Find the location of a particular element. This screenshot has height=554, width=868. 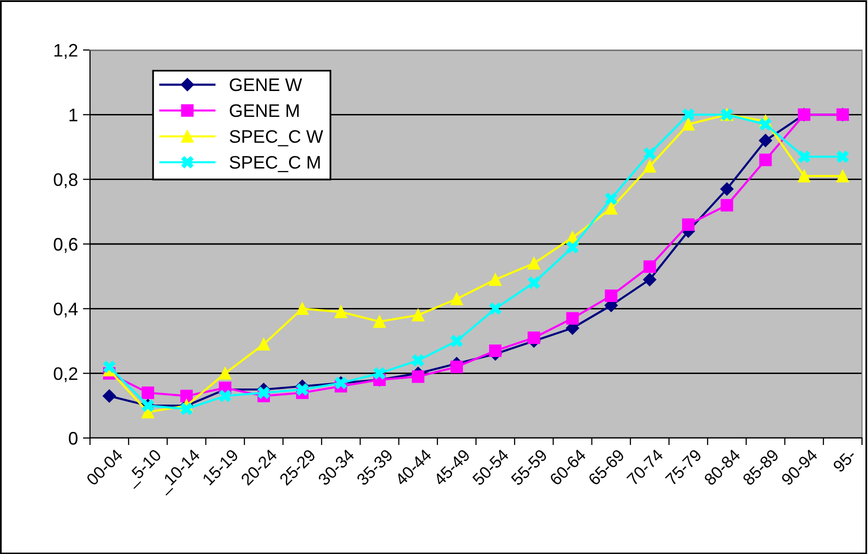

y-tick-label: 0,8 is located at coordinates (66, 180).